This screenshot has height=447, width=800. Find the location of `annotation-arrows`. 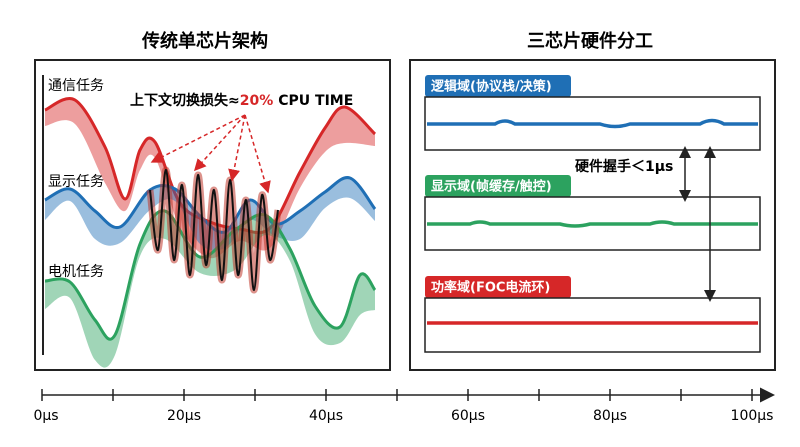

annotation-arrows is located at coordinates (210, 154).